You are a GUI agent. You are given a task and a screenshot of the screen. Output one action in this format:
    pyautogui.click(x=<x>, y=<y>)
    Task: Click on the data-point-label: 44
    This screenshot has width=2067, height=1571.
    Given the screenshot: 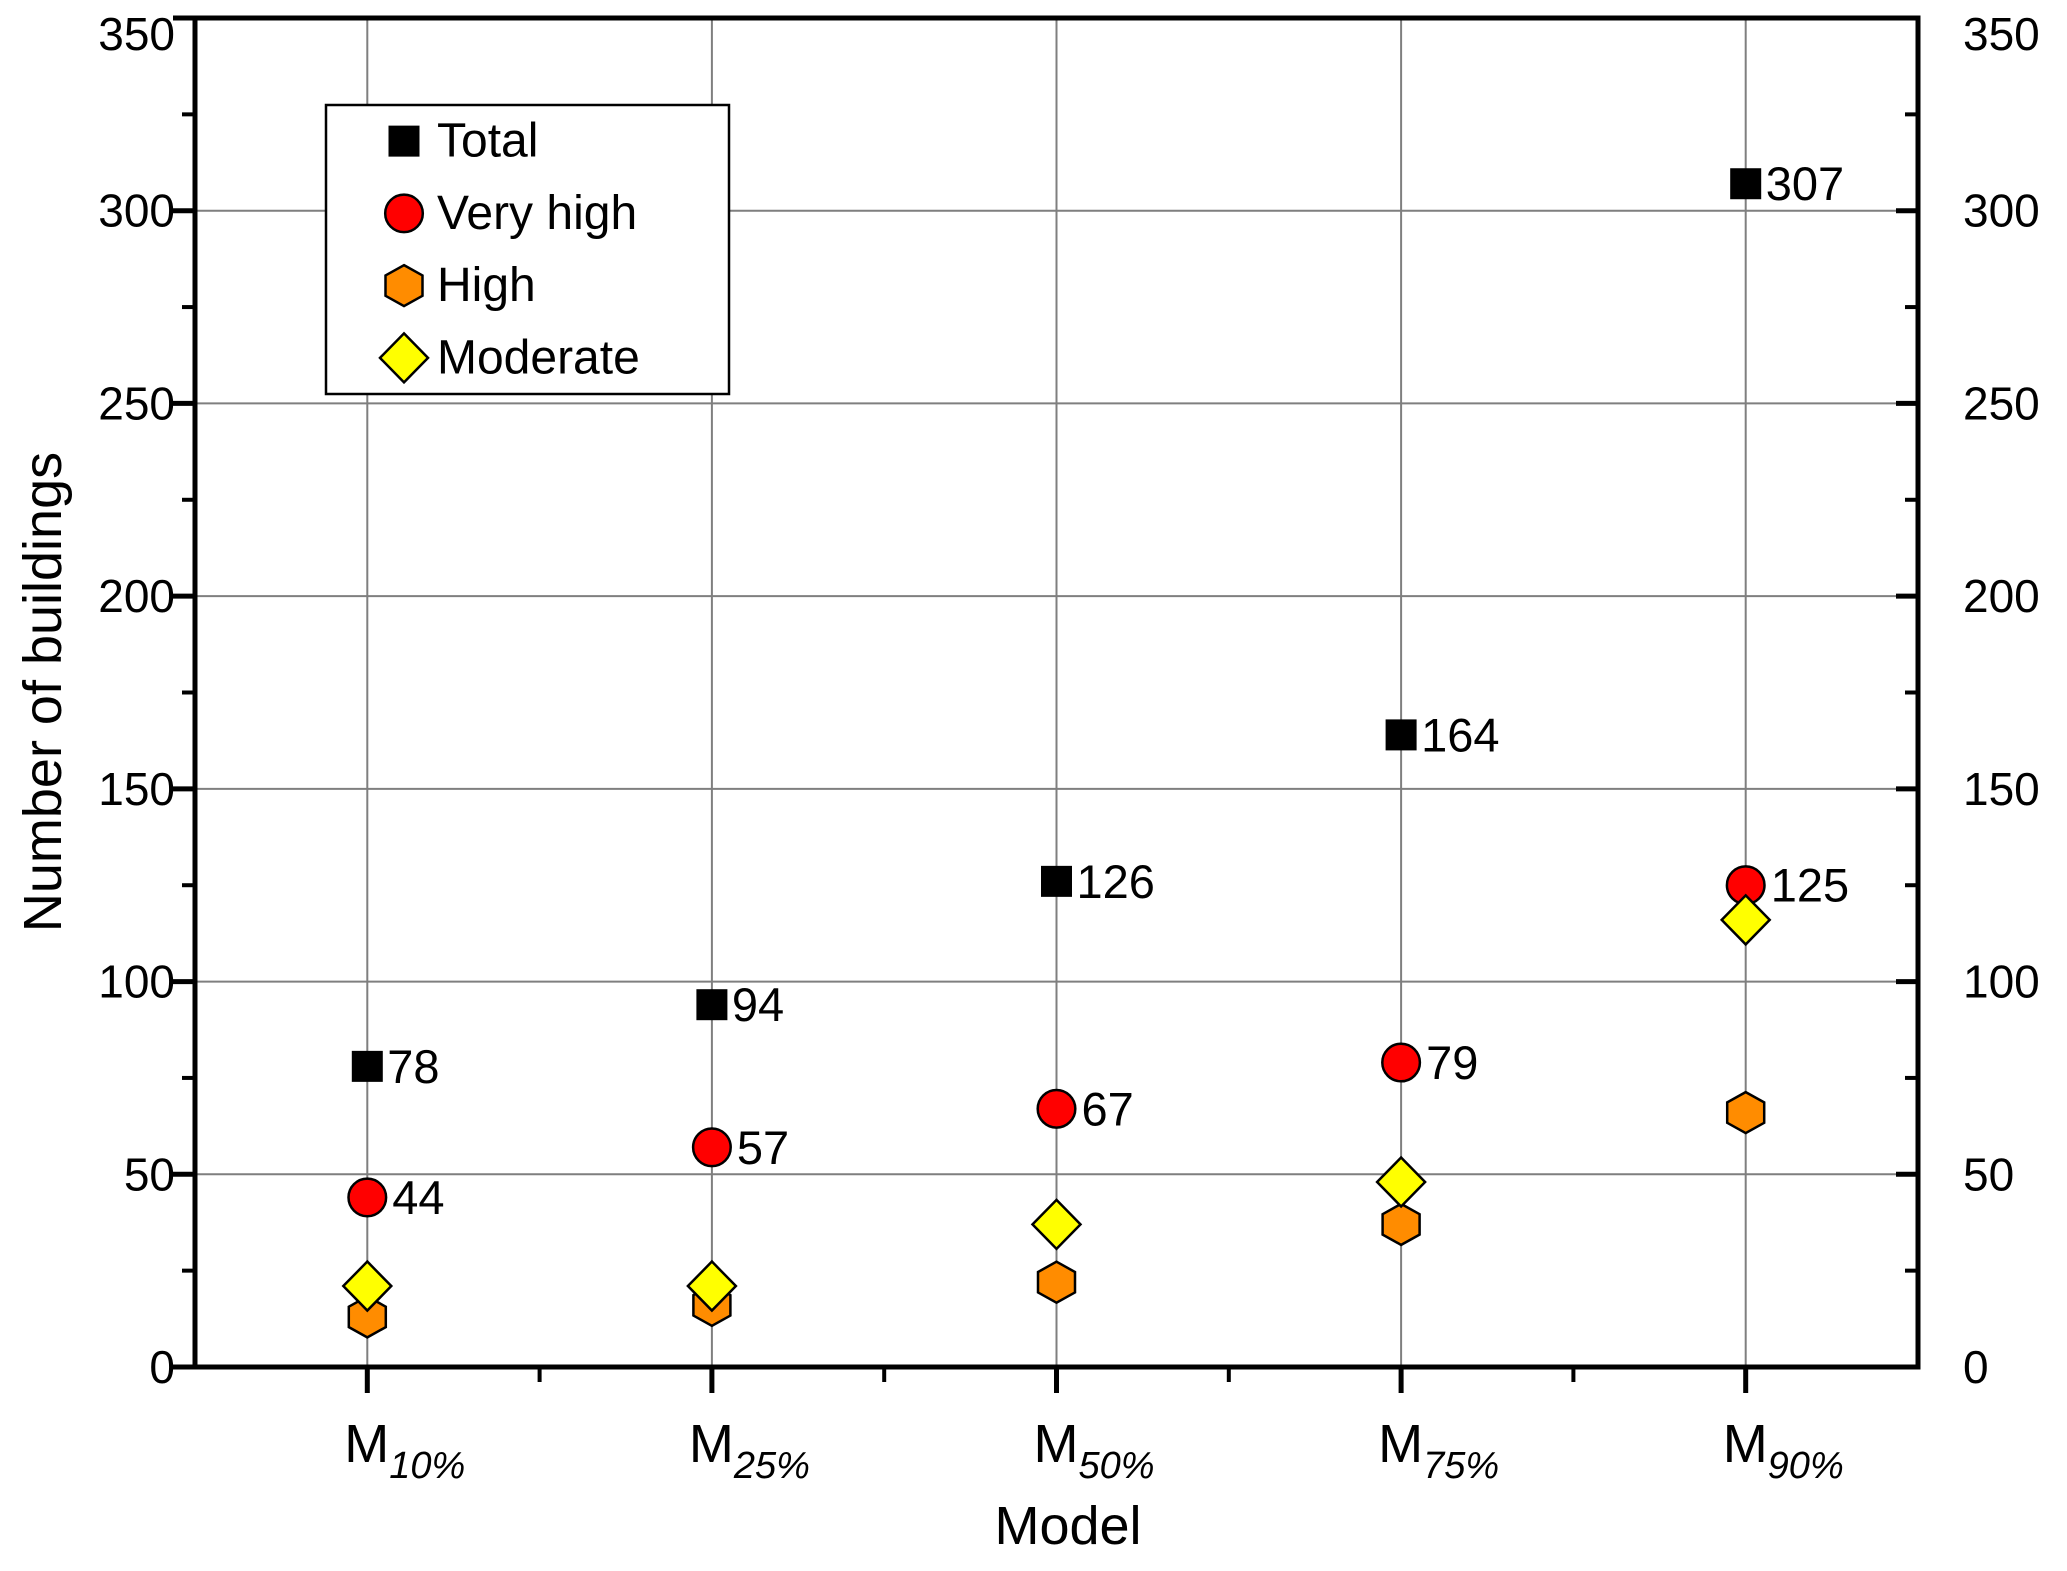 What is the action you would take?
    pyautogui.click(x=418, y=1197)
    